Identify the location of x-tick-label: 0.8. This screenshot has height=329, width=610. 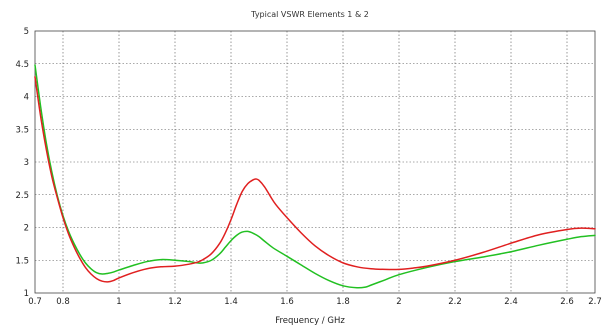
(63, 302).